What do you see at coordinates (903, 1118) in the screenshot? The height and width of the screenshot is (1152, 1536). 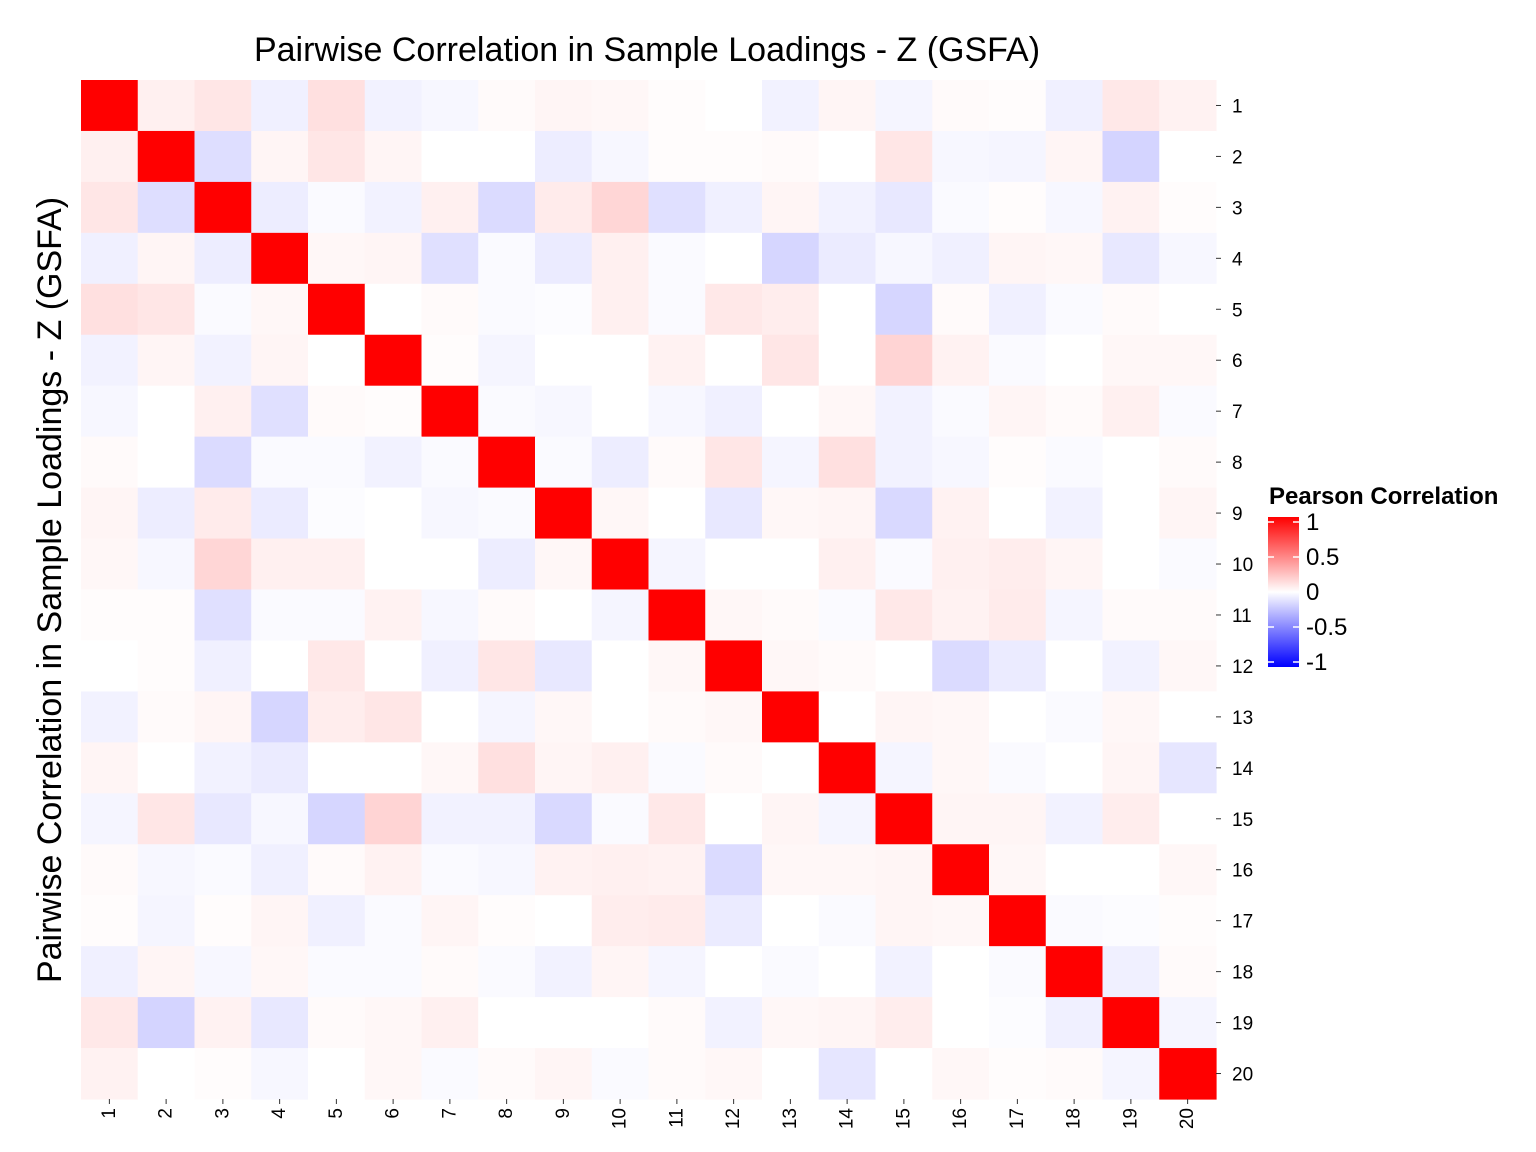 I see `x-tick-label: 15` at bounding box center [903, 1118].